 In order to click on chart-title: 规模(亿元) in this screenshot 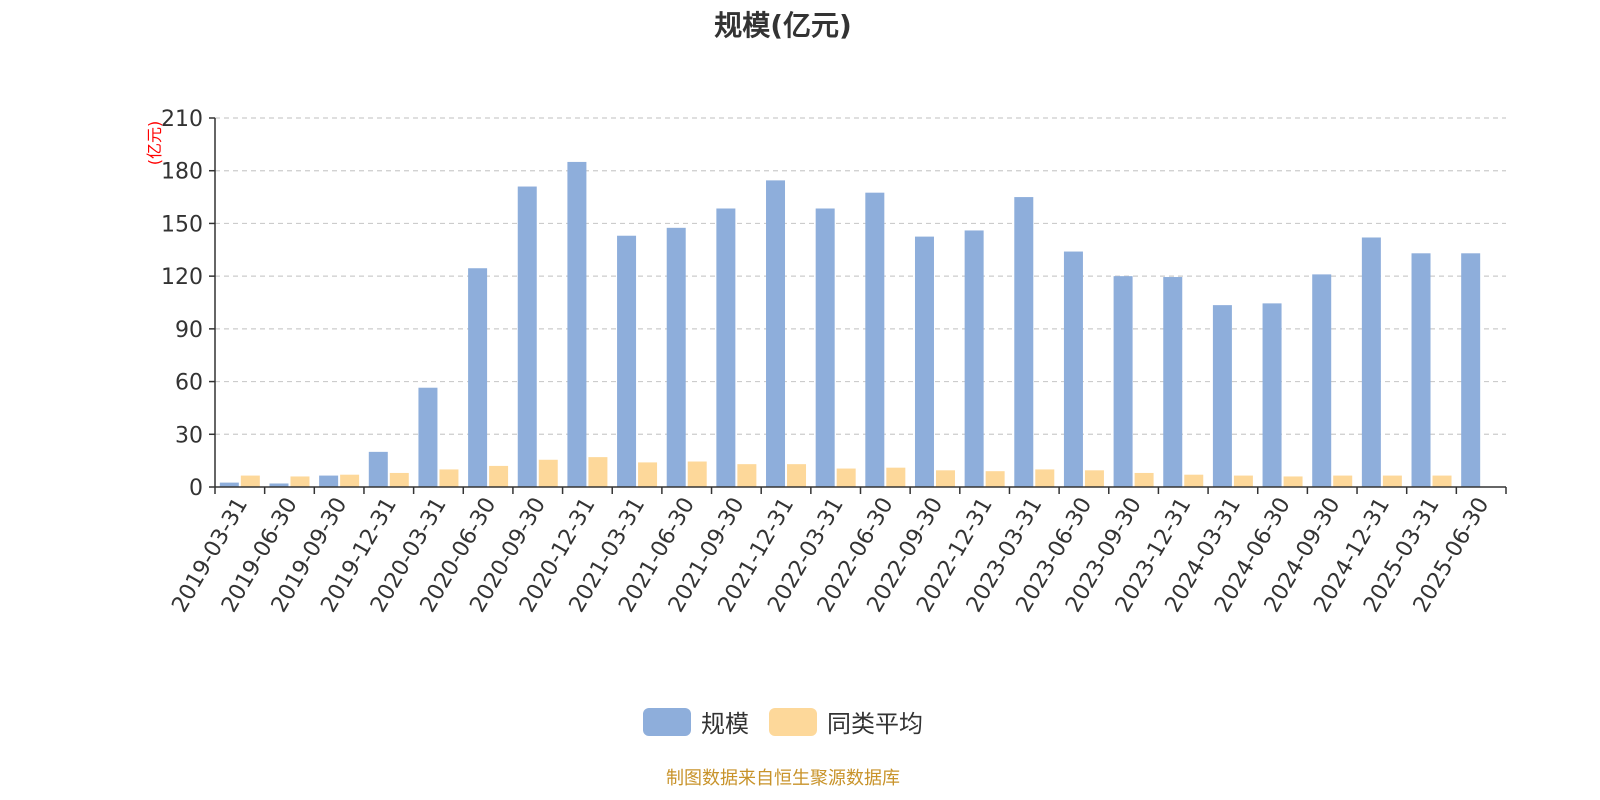, I will do `click(783, 25)`.